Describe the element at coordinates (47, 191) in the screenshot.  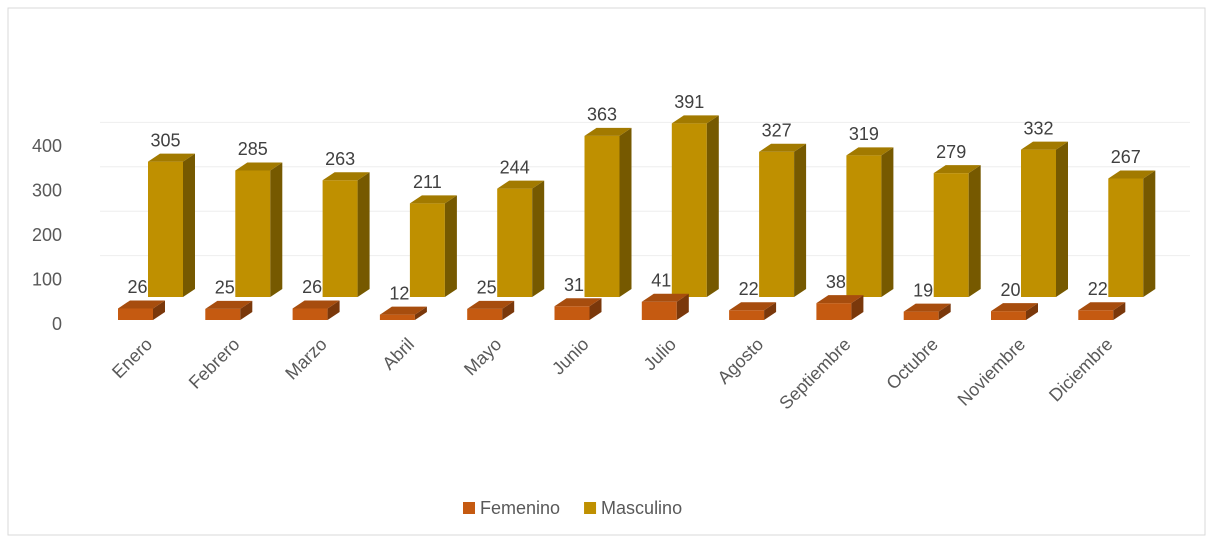
I see `y-tick-label: 300` at that location.